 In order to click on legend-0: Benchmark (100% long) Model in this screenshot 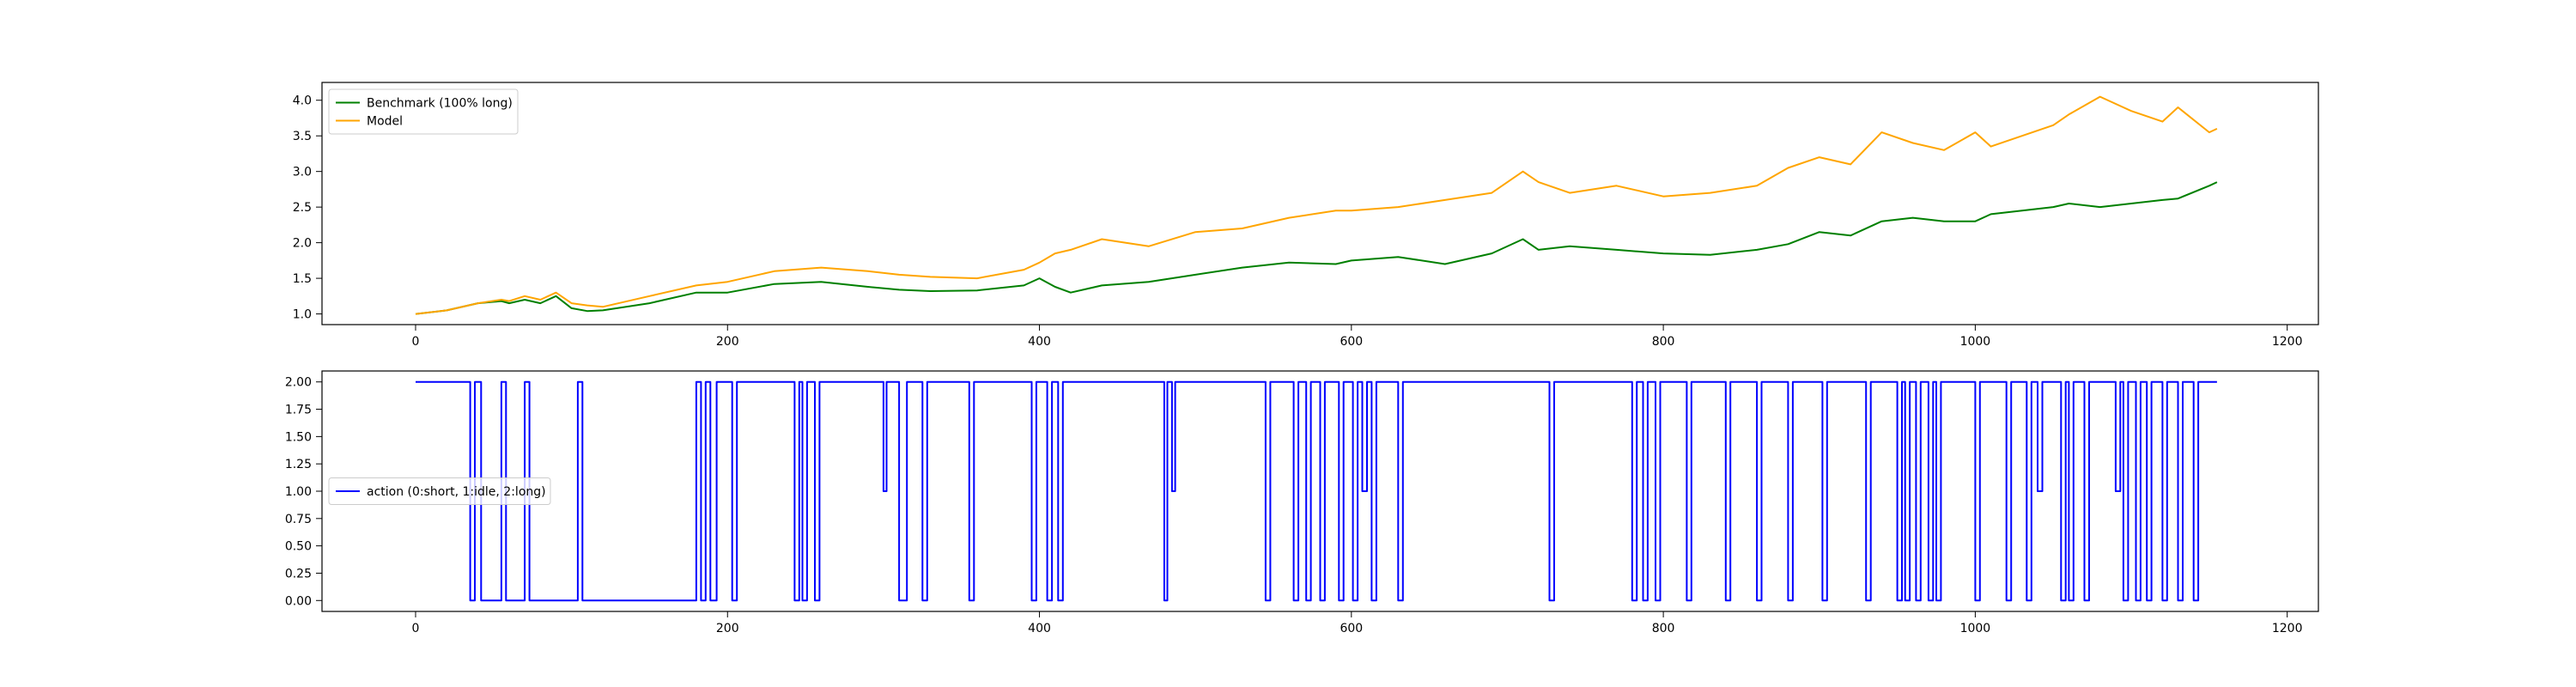, I will do `click(423, 111)`.